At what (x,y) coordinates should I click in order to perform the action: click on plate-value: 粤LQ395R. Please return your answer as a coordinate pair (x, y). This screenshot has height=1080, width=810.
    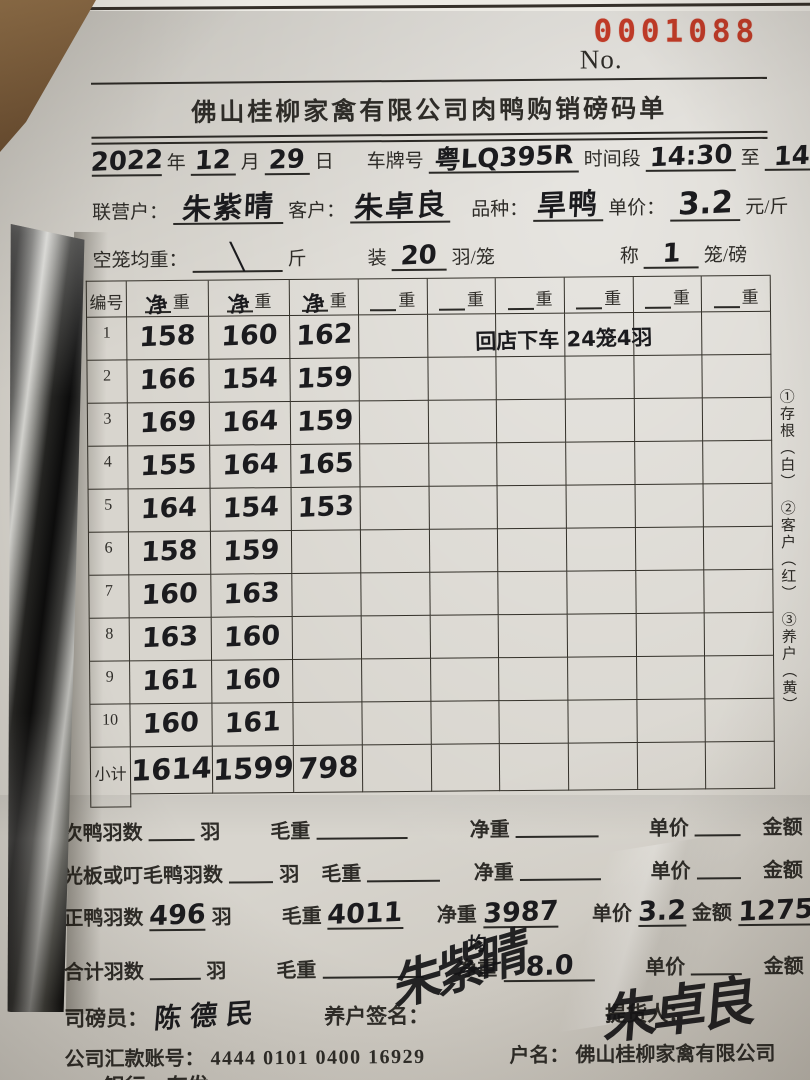
    Looking at the image, I should click on (503, 158).